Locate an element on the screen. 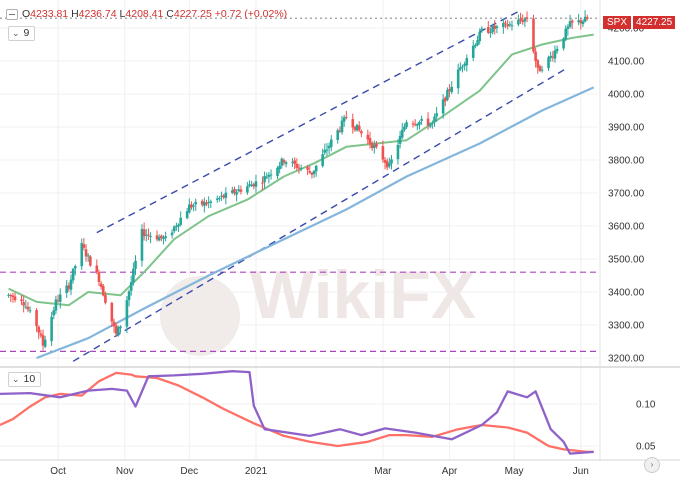 Image resolution: width=680 pixels, height=483 pixels. price-tag-value: 4227.25 is located at coordinates (654, 22).